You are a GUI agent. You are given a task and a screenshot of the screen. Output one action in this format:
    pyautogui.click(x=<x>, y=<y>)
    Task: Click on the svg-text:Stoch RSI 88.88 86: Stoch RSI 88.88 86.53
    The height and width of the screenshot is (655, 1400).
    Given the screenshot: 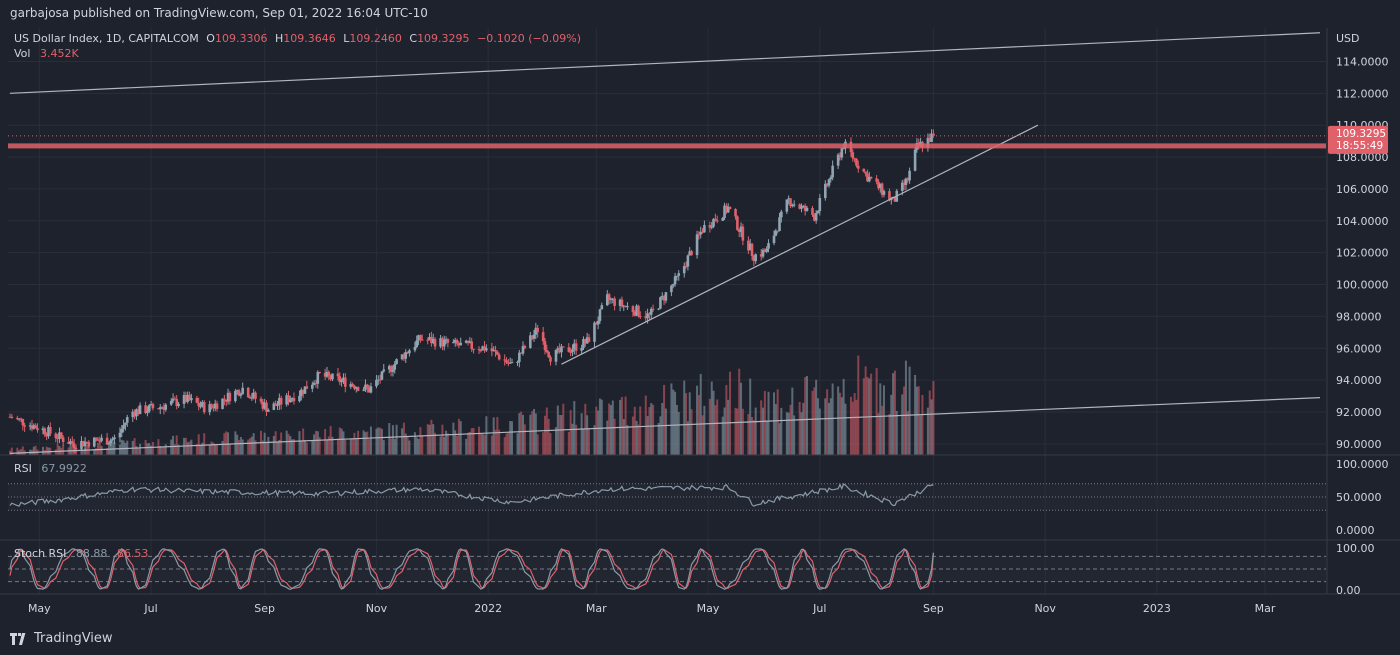 What is the action you would take?
    pyautogui.click(x=81, y=553)
    